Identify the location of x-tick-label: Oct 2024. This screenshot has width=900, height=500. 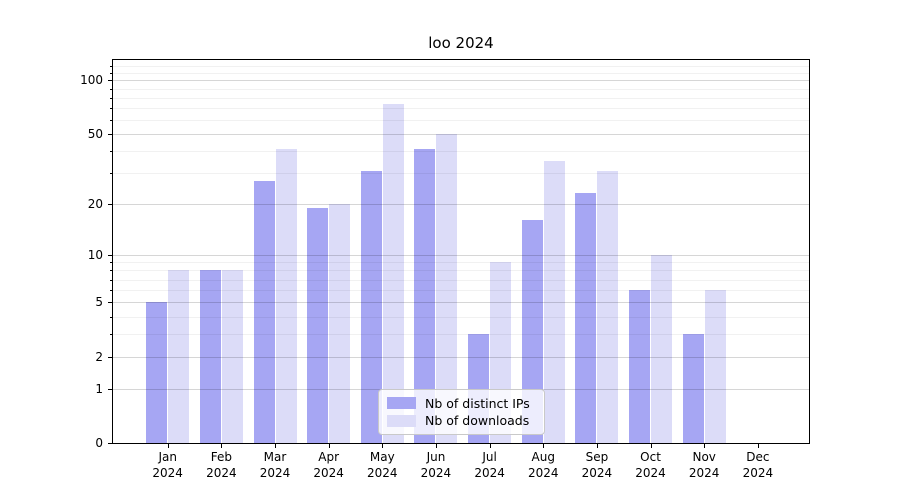
(650, 465).